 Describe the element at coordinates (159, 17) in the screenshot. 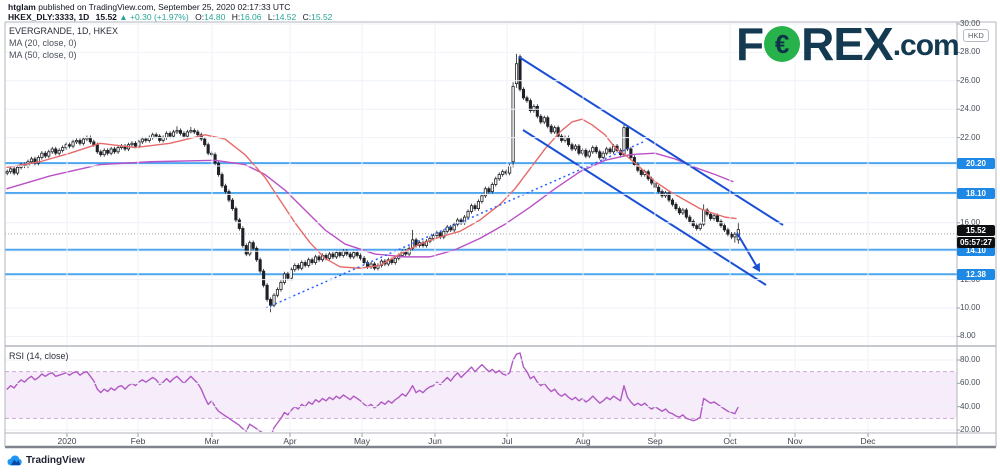

I see `price-change: +0.30 (+1.97%)` at that location.